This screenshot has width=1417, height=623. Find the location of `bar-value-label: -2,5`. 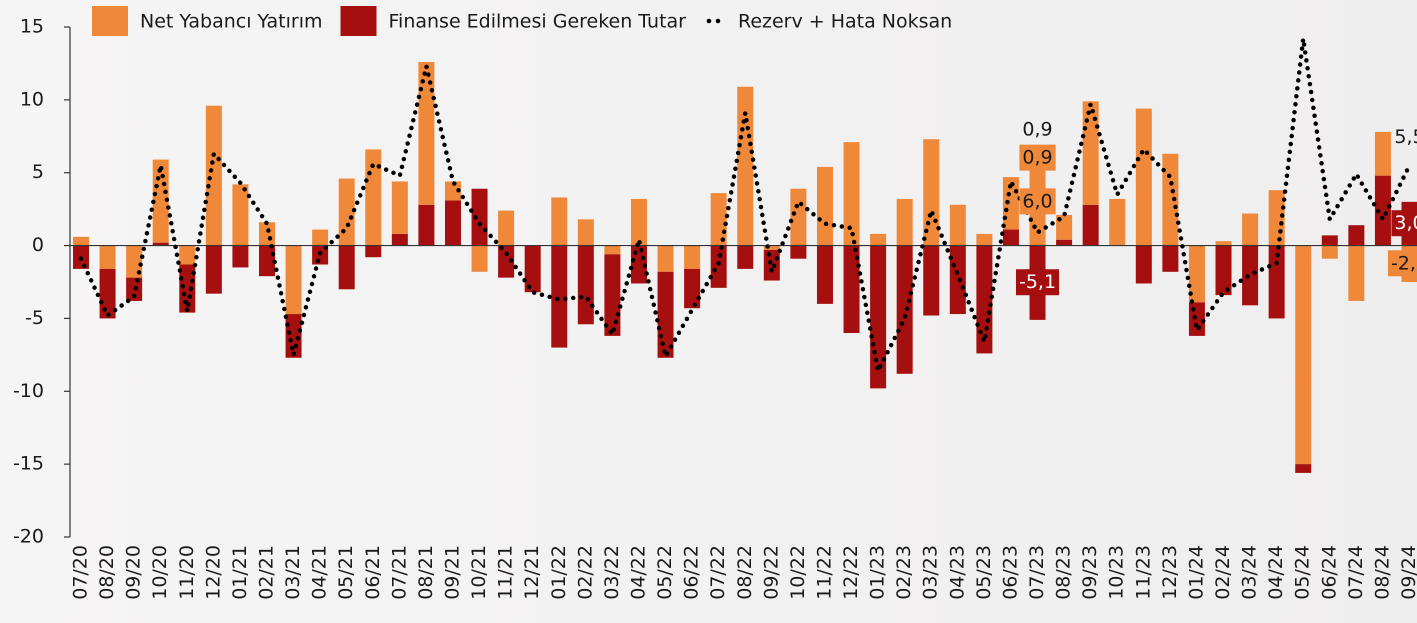

bar-value-label: -2,5 is located at coordinates (1404, 263).